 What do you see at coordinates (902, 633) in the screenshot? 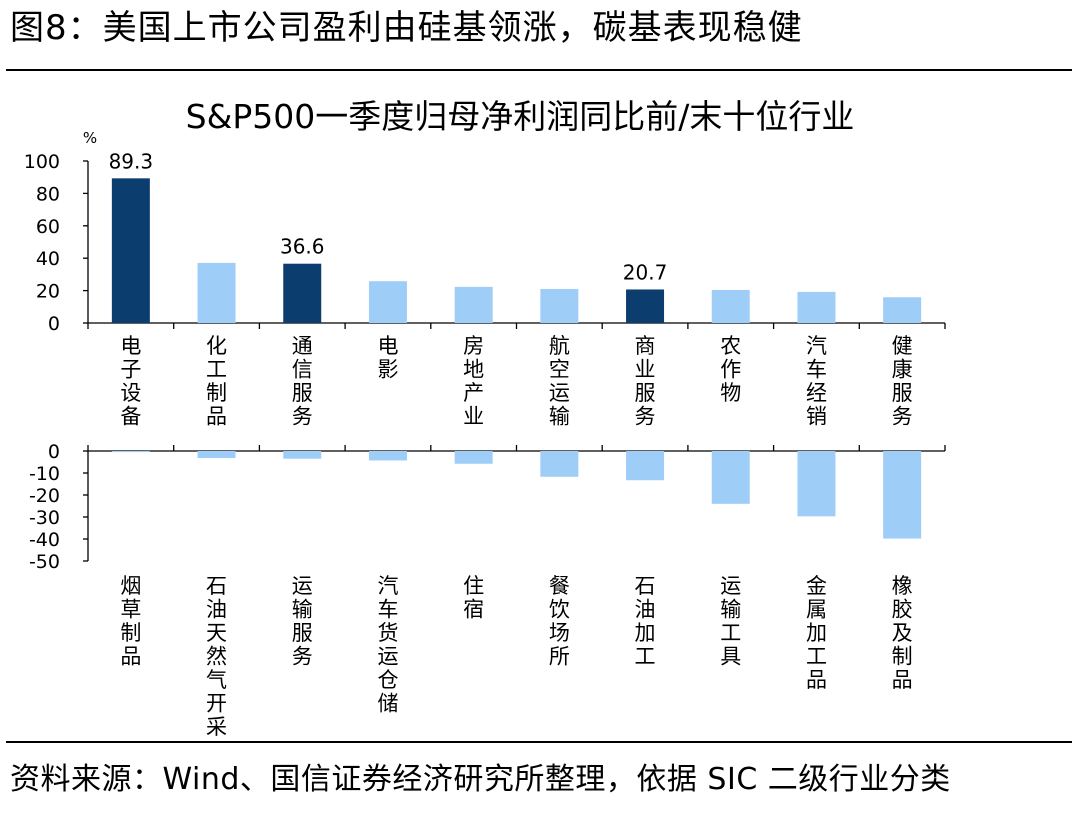
I see `category-label: 橡胶及制品` at bounding box center [902, 633].